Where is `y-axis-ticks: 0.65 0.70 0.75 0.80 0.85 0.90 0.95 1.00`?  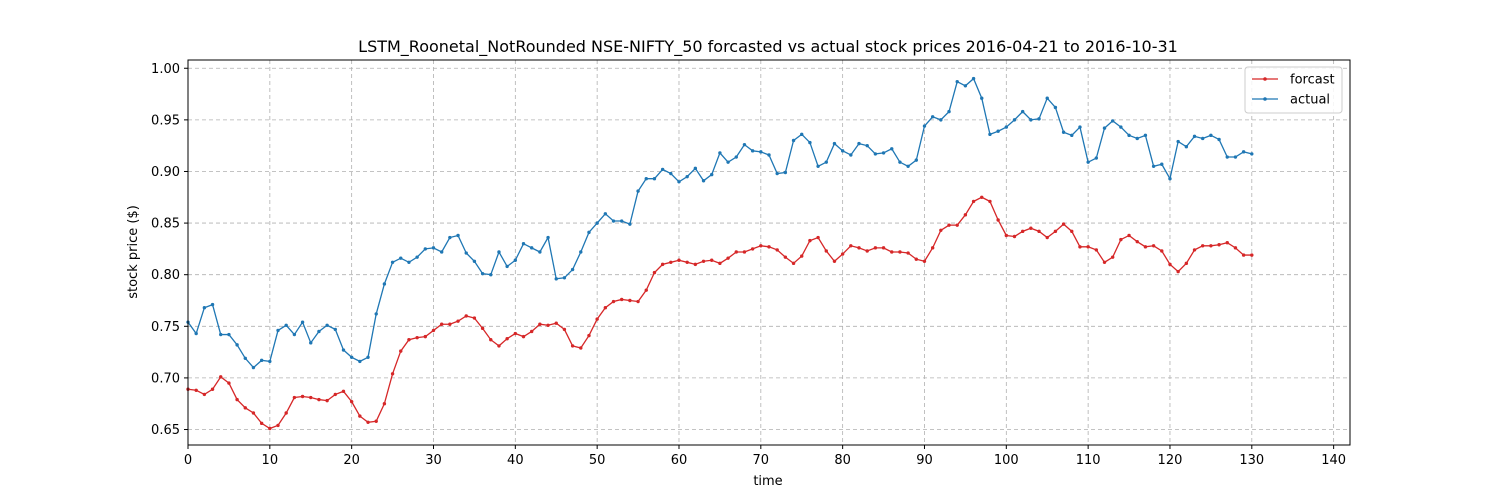 y-axis-ticks: 0.65 0.70 0.75 0.80 0.85 0.90 0.95 1.00 is located at coordinates (169, 250).